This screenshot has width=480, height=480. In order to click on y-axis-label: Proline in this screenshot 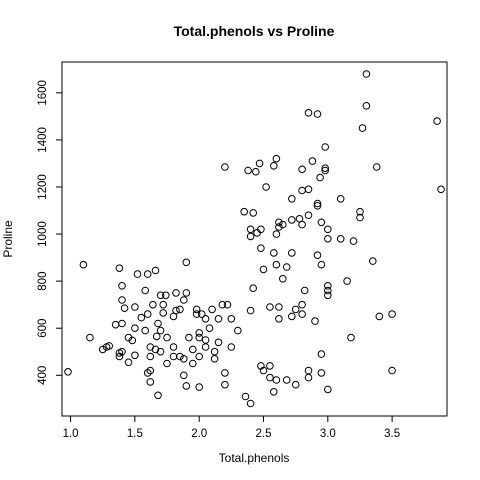, I will do `click(8, 239)`.